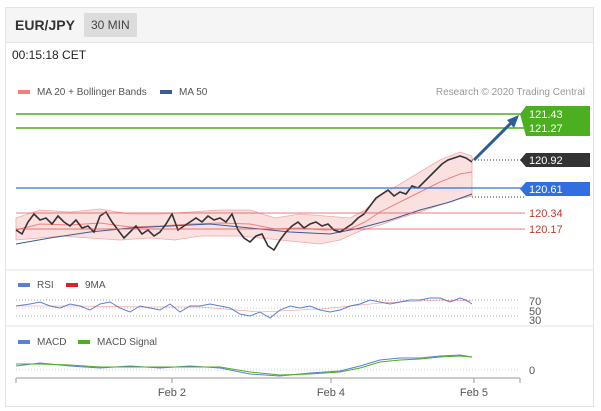 The width and height of the screenshot is (601, 411). I want to click on legend-swatch-bollinger, so click(24, 92).